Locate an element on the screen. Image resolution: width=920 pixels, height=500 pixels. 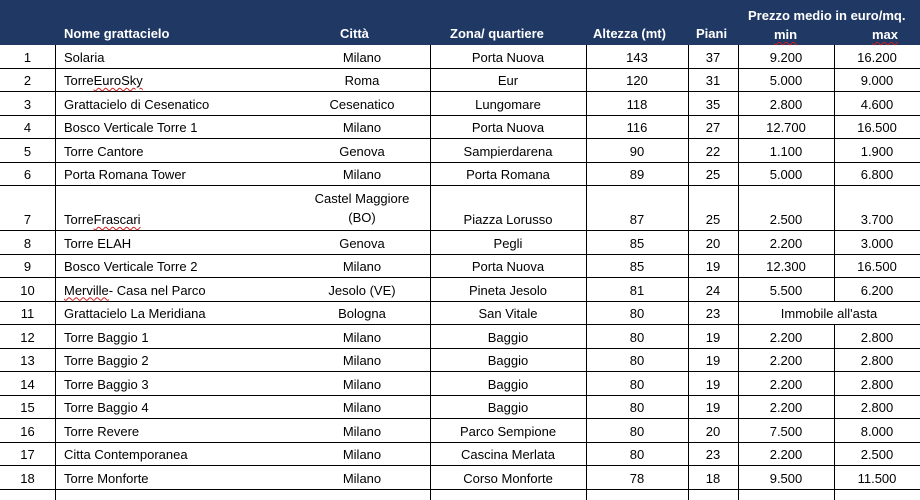
price-max-cell: 6.200 is located at coordinates (877, 290).